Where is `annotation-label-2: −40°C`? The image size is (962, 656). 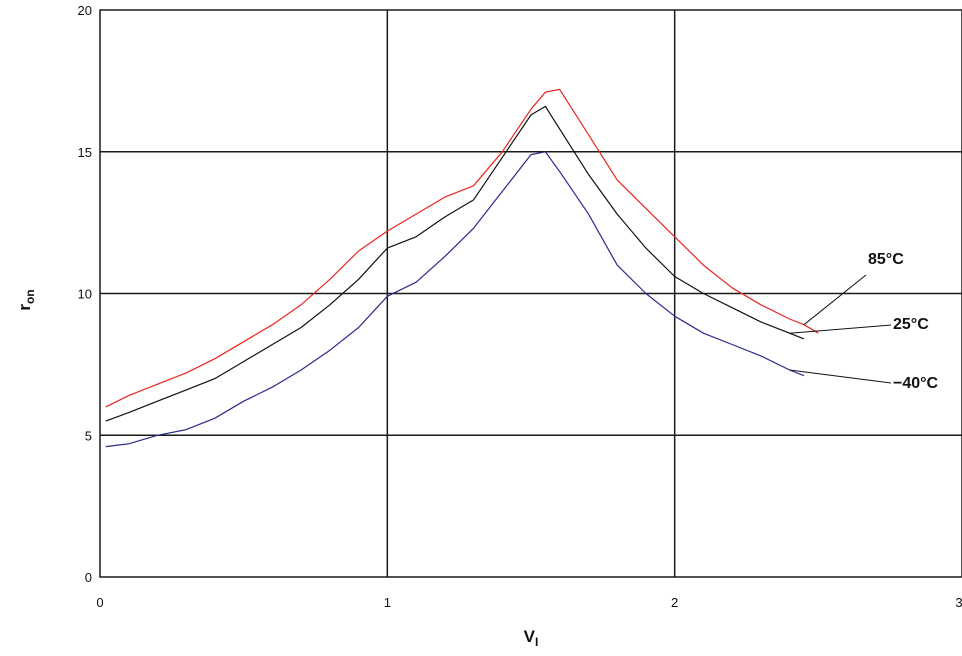
annotation-label-2: −40°C is located at coordinates (916, 383).